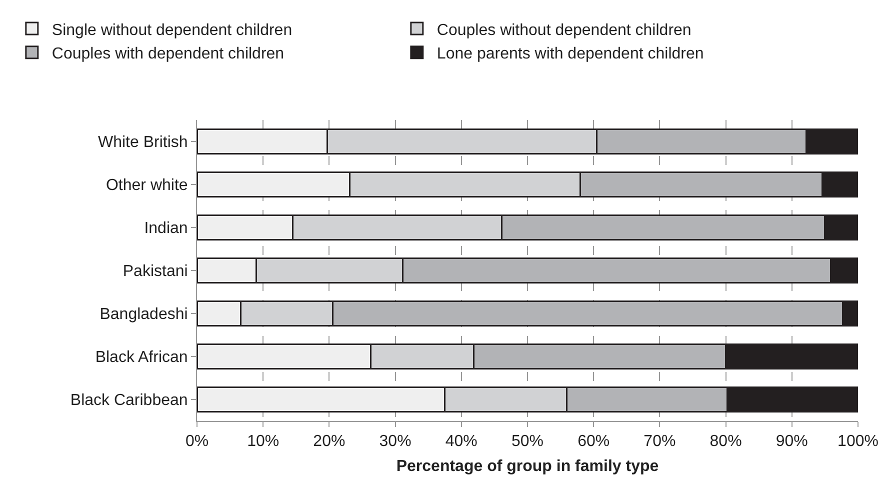  What do you see at coordinates (172, 30) in the screenshot?
I see `legend-label: Single without dependent children` at bounding box center [172, 30].